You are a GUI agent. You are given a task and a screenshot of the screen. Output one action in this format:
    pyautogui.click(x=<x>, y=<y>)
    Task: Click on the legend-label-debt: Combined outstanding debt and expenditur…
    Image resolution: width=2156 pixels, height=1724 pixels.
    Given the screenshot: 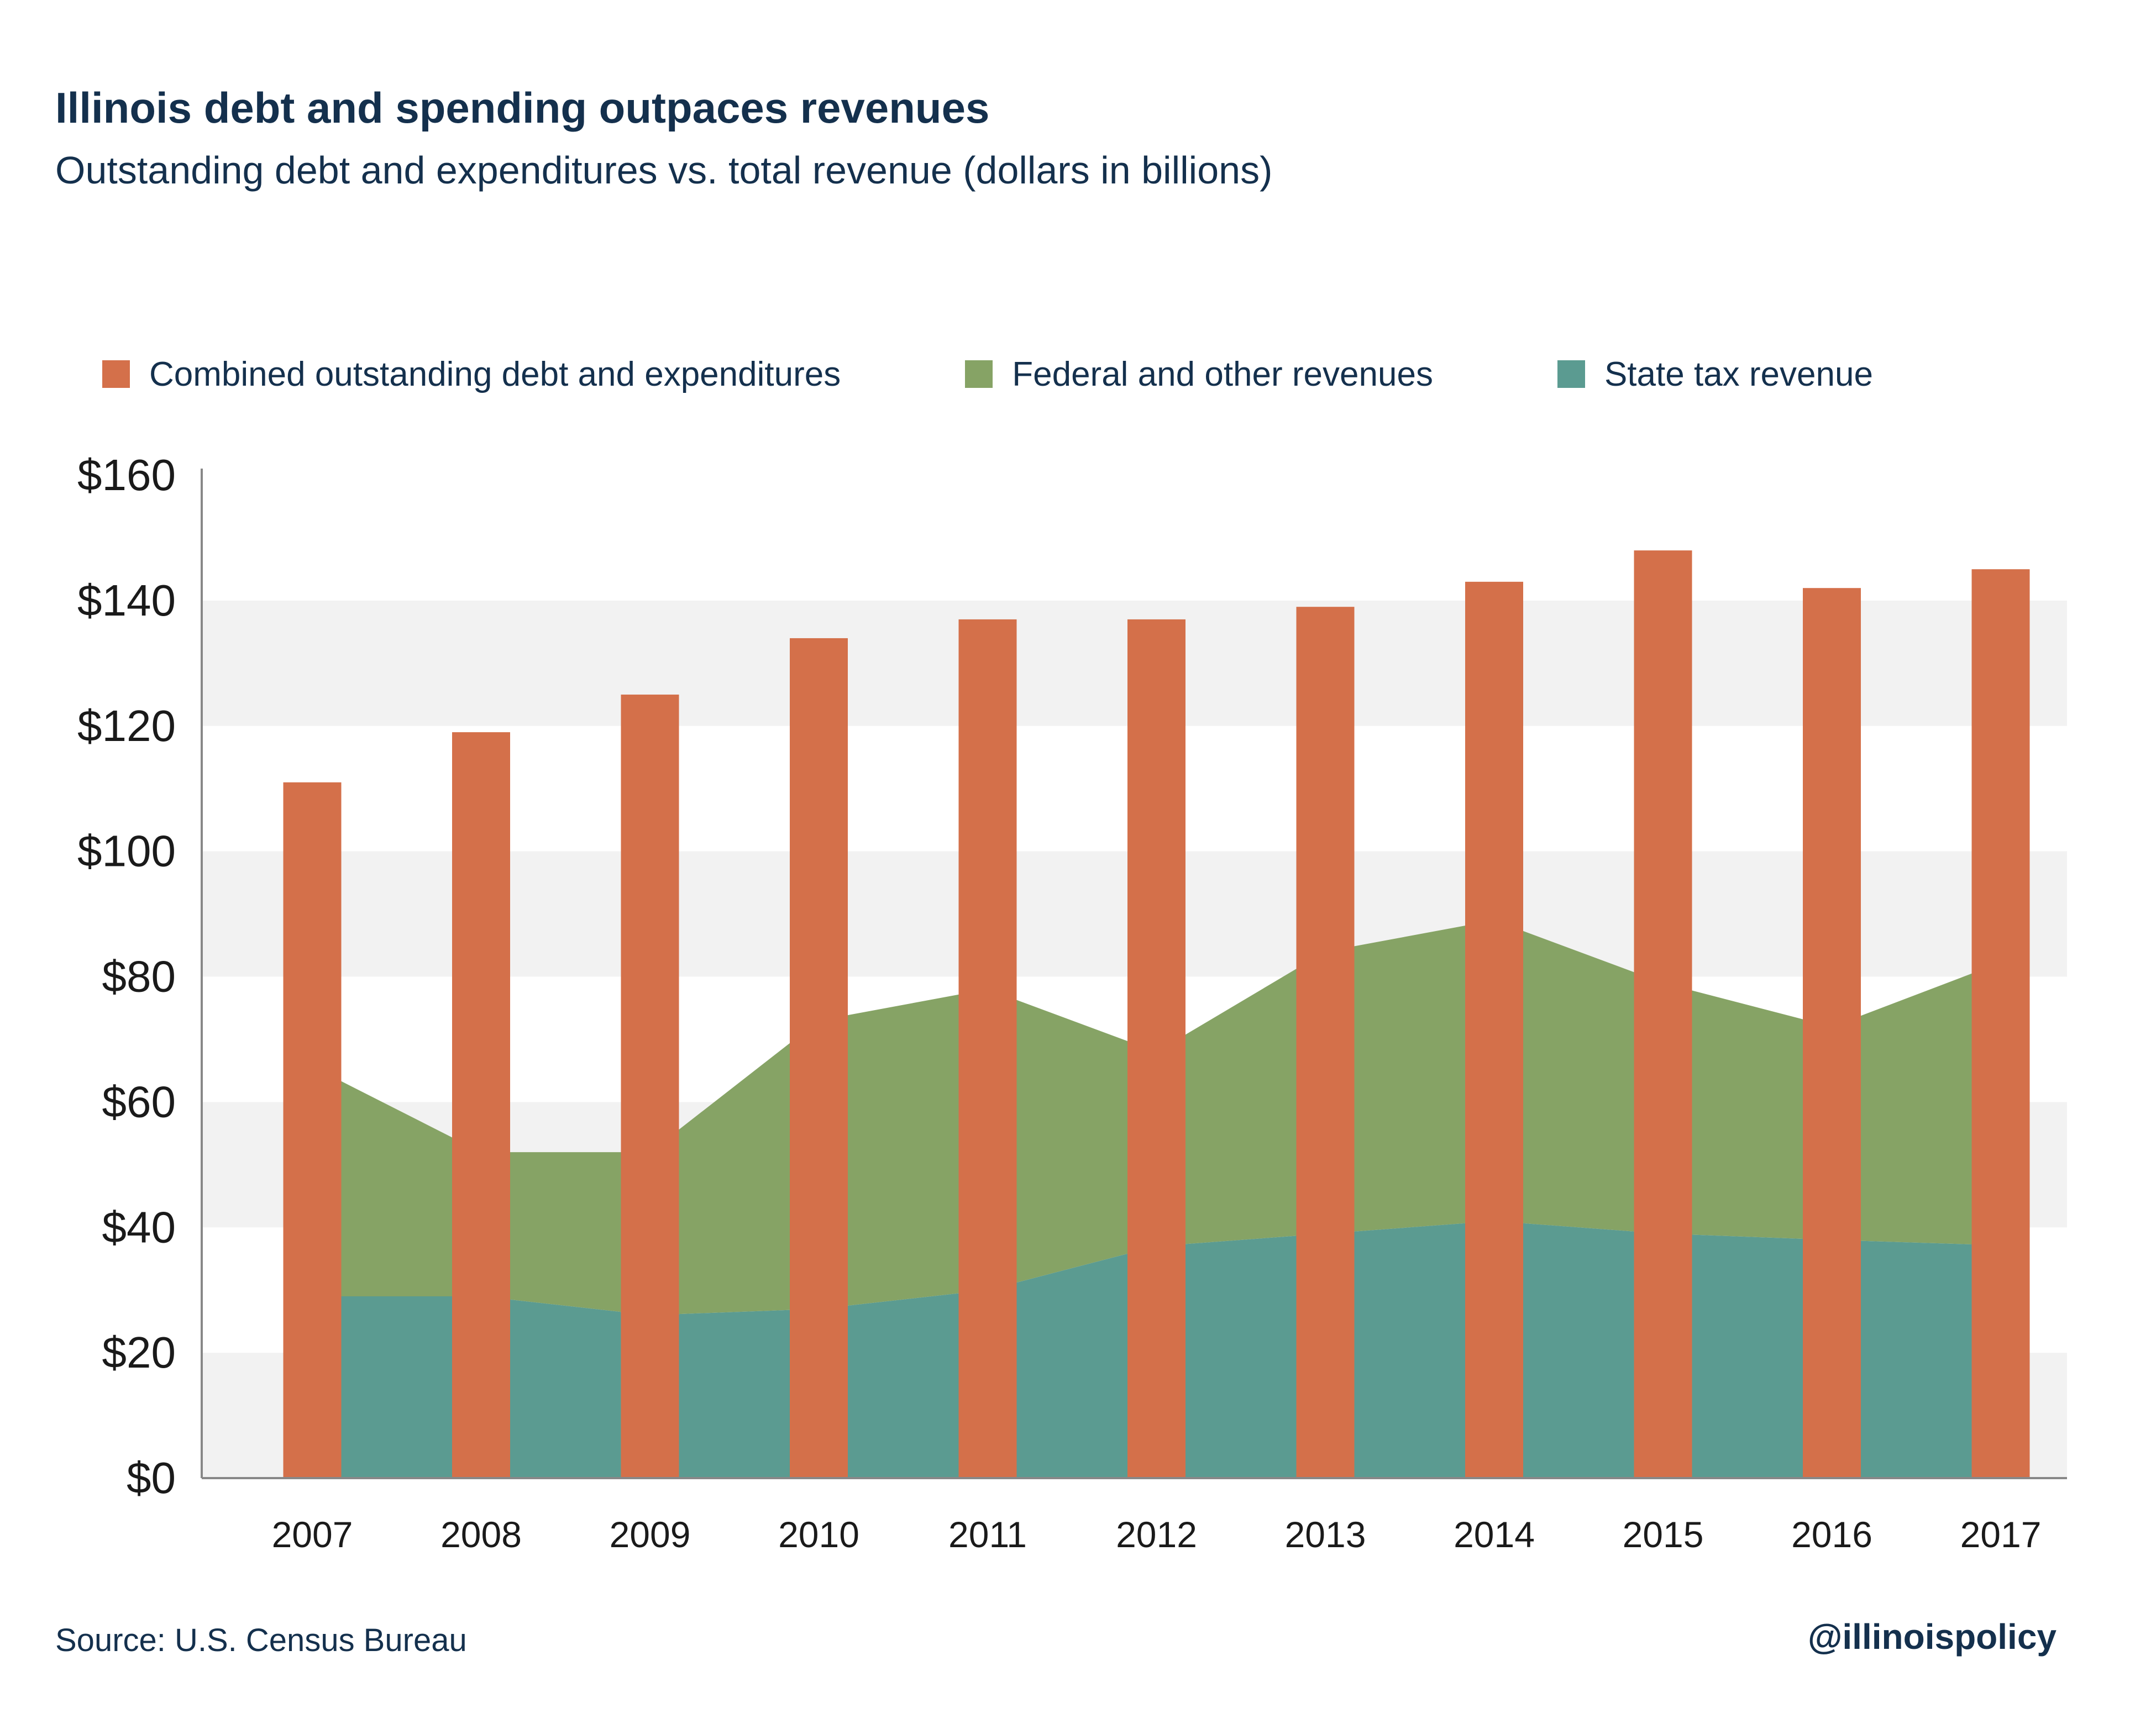 What is the action you would take?
    pyautogui.click(x=495, y=374)
    